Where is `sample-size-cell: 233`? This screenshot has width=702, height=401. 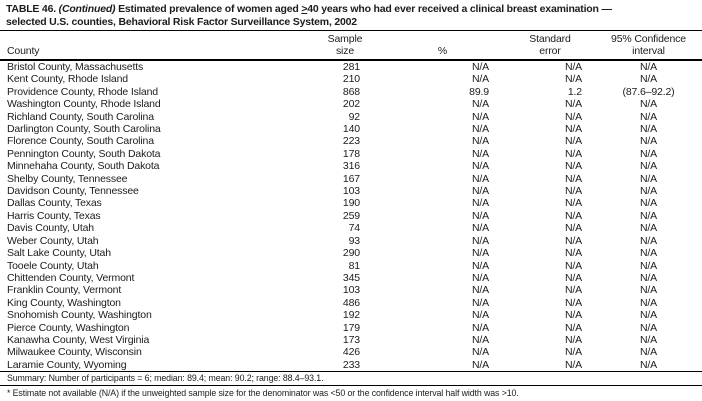
sample-size-cell: 233 is located at coordinates (351, 364).